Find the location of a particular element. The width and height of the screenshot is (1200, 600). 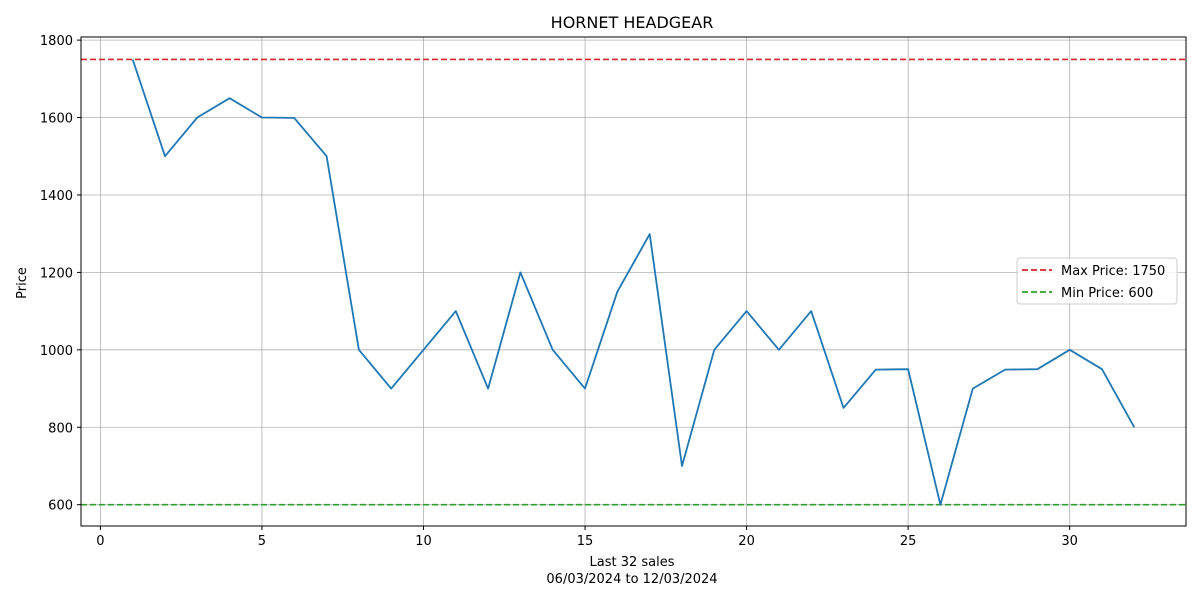

y-axis-ticks: 600 800 1000 1200 1400 1600 1800 is located at coordinates (60, 274).